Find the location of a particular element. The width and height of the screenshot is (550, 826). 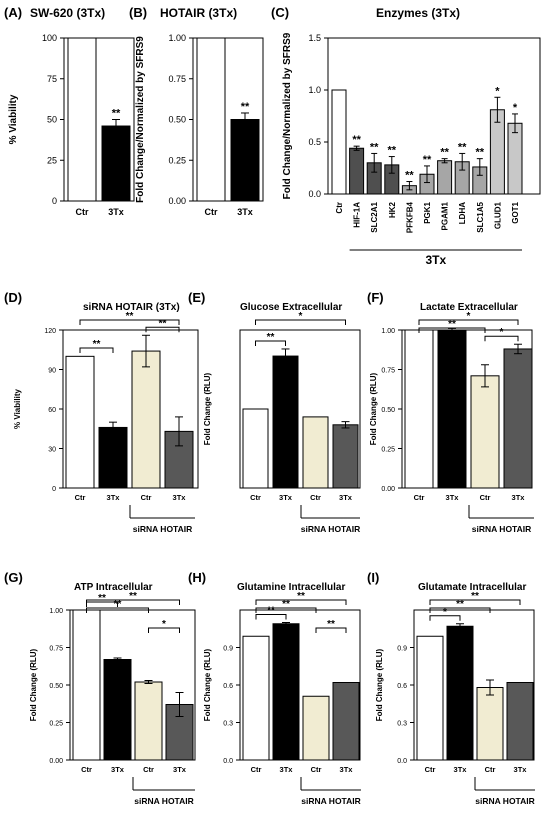

y-tick-label: 0.9 is located at coordinates (402, 649).